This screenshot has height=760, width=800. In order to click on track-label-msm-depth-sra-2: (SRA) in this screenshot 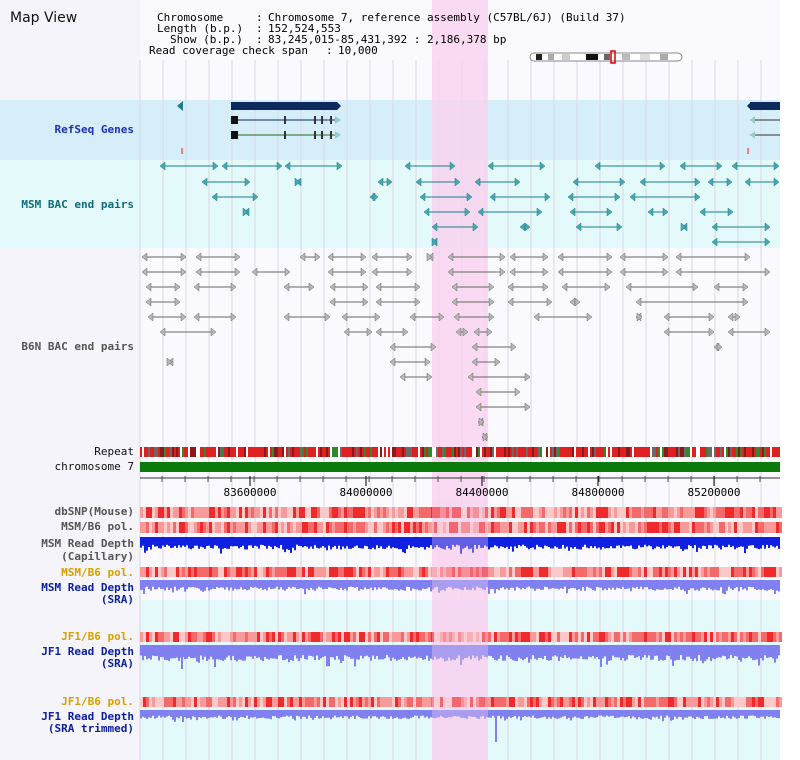, I will do `click(117, 599)`.